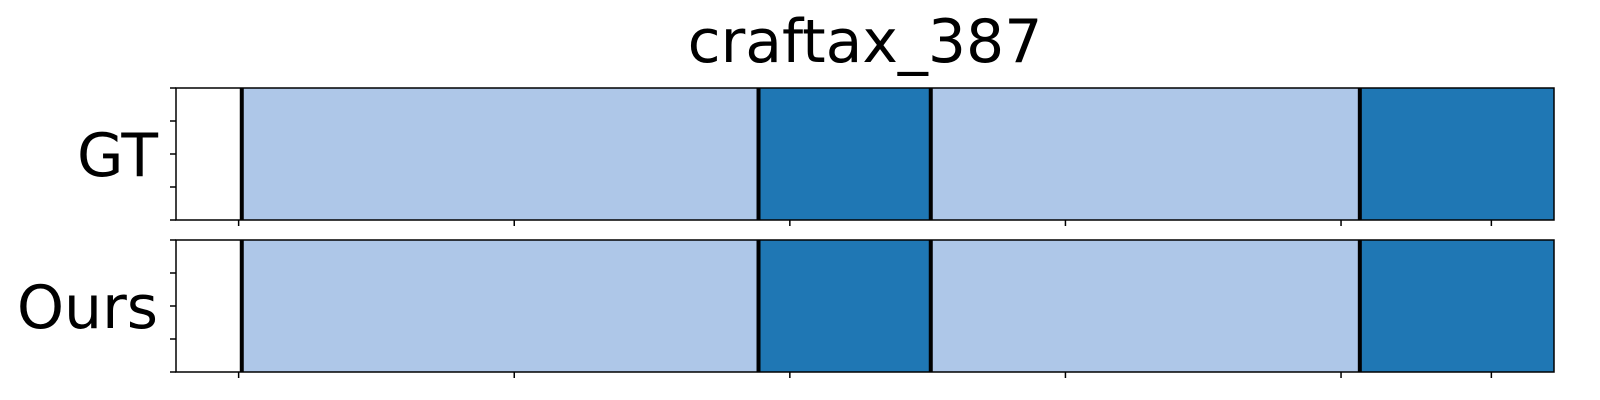  Describe the element at coordinates (117, 156) in the screenshot. I see `row-label: GT` at that location.